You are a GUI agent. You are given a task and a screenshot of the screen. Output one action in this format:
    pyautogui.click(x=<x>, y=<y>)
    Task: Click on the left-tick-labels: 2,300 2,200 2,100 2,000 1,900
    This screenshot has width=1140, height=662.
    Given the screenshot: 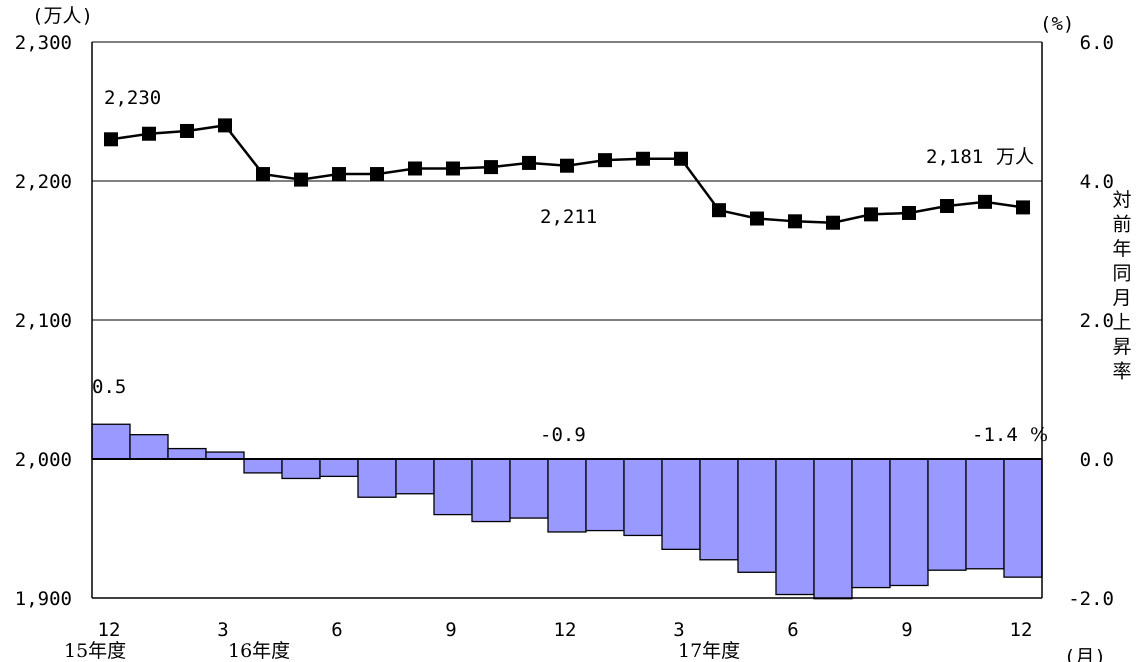 What is the action you would take?
    pyautogui.click(x=43, y=321)
    